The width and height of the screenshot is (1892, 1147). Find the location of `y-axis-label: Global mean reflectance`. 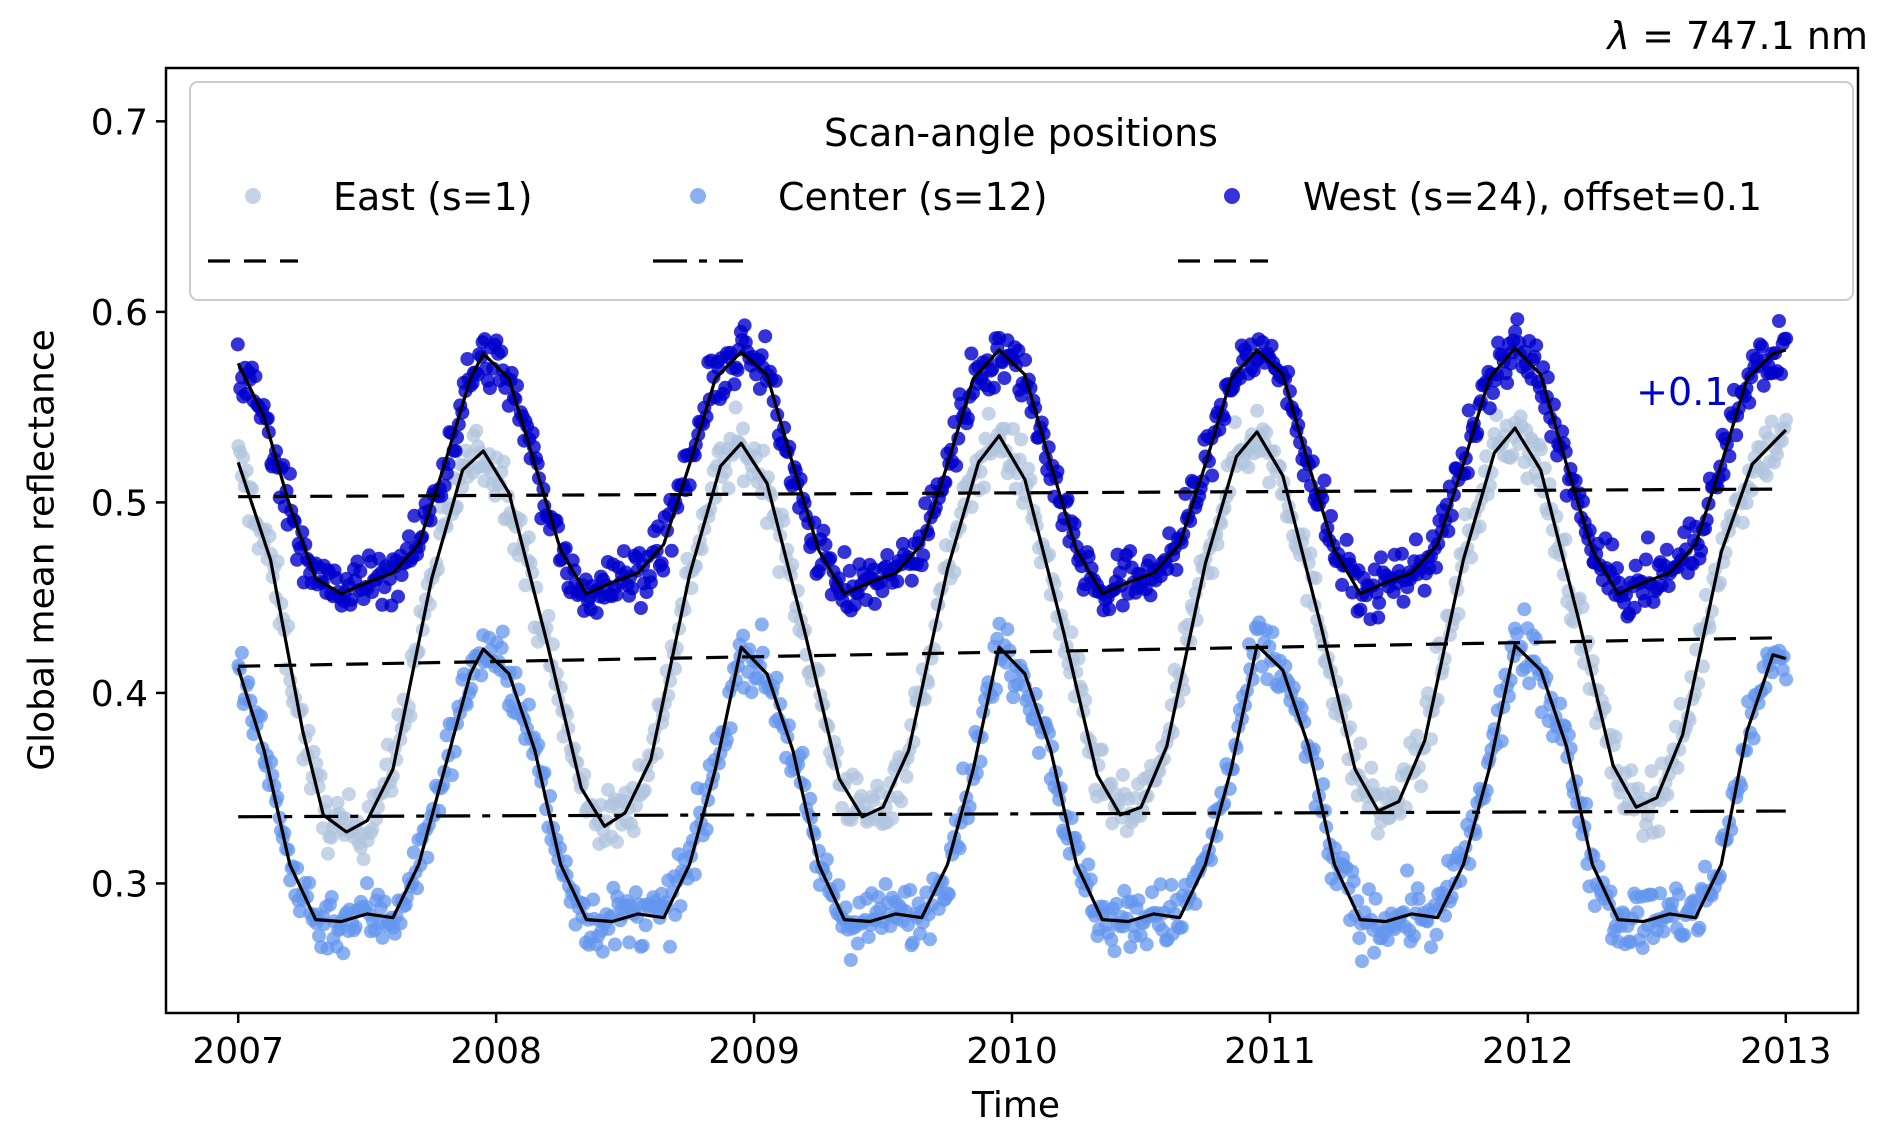

y-axis-label: Global mean reflectance is located at coordinates (42, 550).